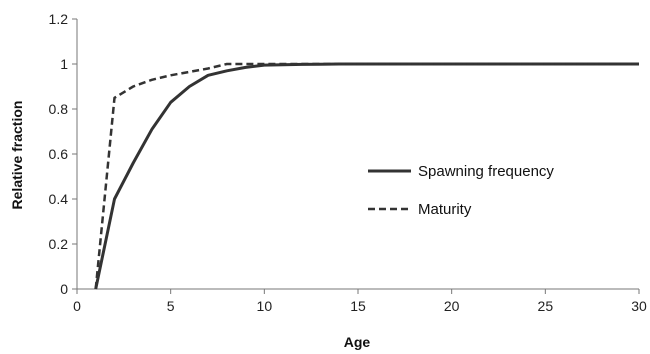 Image resolution: width=650 pixels, height=354 pixels. I want to click on x-tick-label: 20, so click(452, 306).